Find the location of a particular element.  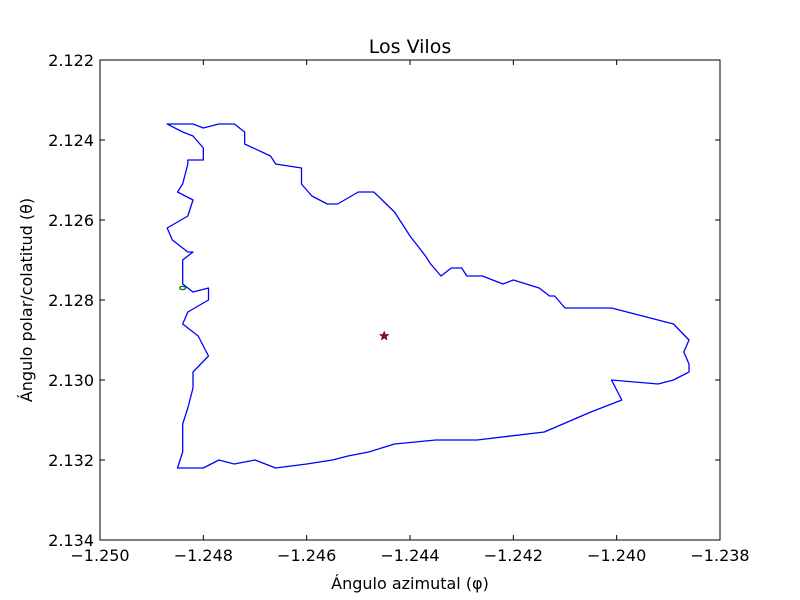

y-tick-label: 2.124 is located at coordinates (71, 140).